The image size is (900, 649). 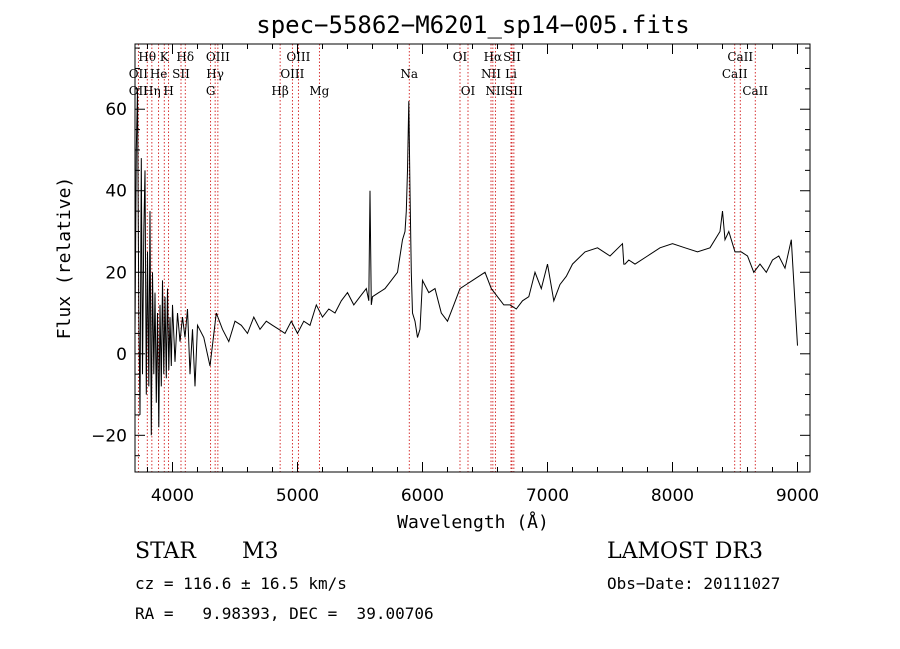 I want to click on x-tick-label: 6000, so click(x=422, y=496).